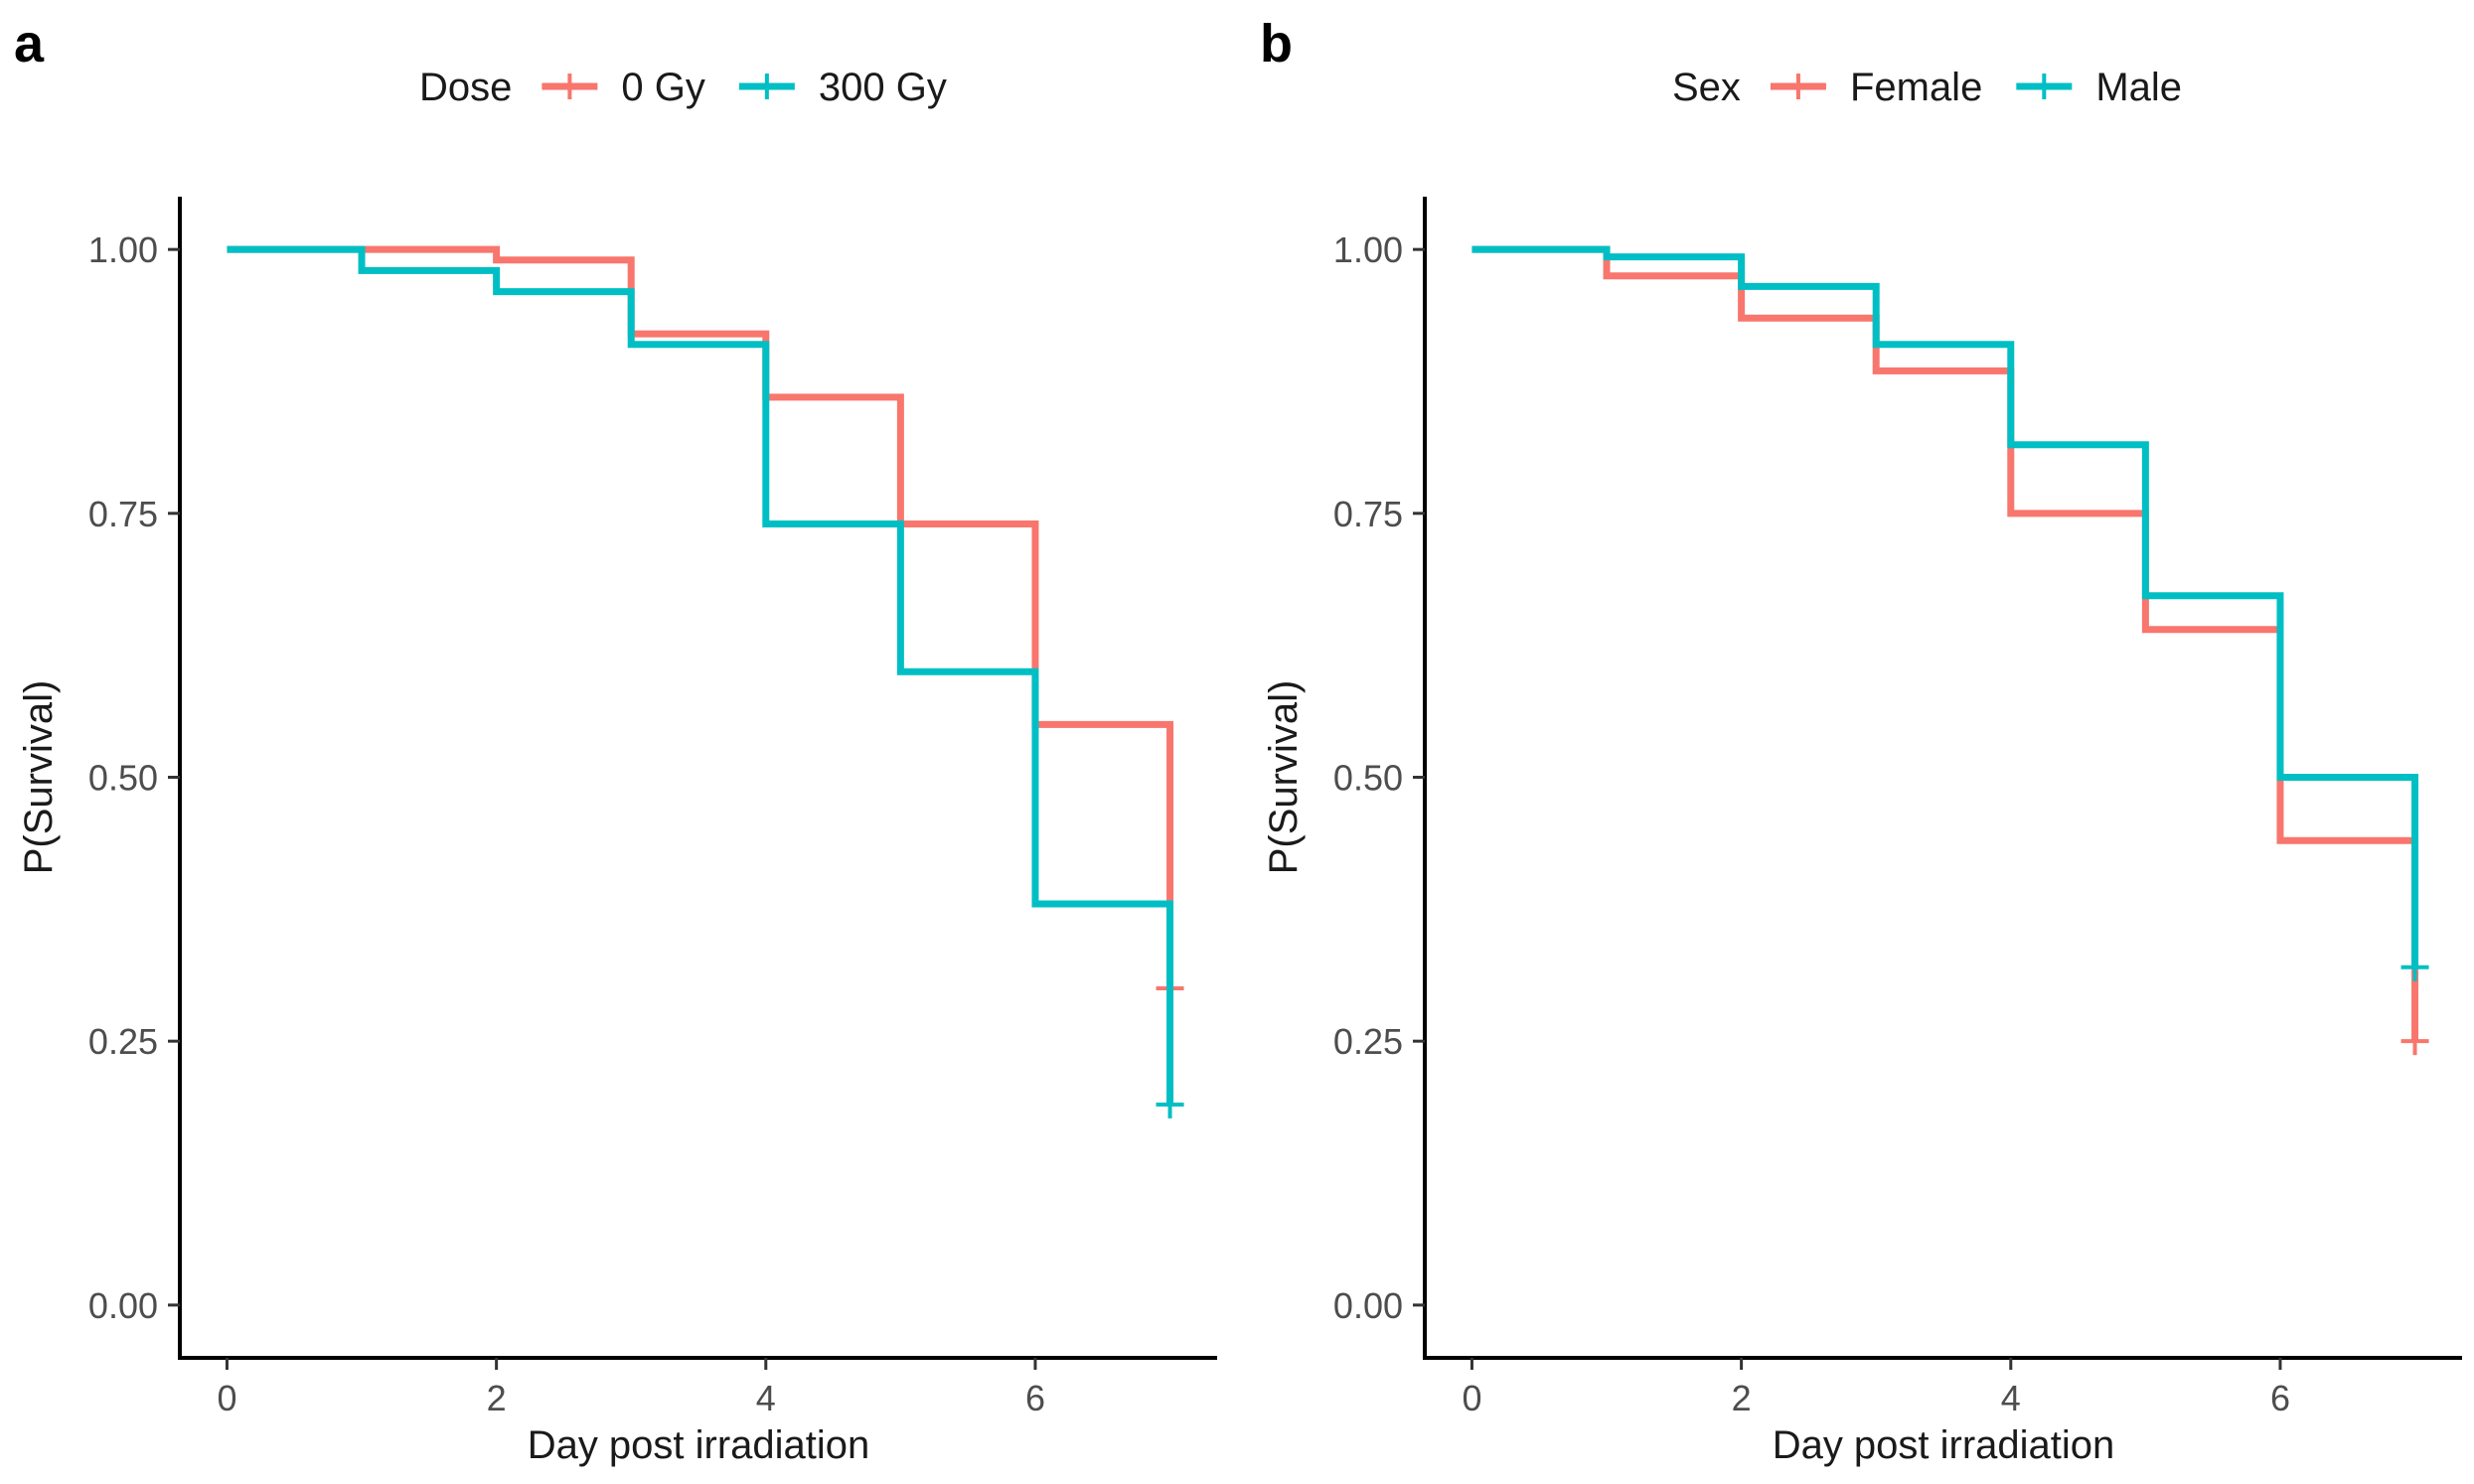 Image resolution: width=2474 pixels, height=1484 pixels. What do you see at coordinates (662, 87) in the screenshot?
I see `panel-a-legend-label-0: 0 Gy` at bounding box center [662, 87].